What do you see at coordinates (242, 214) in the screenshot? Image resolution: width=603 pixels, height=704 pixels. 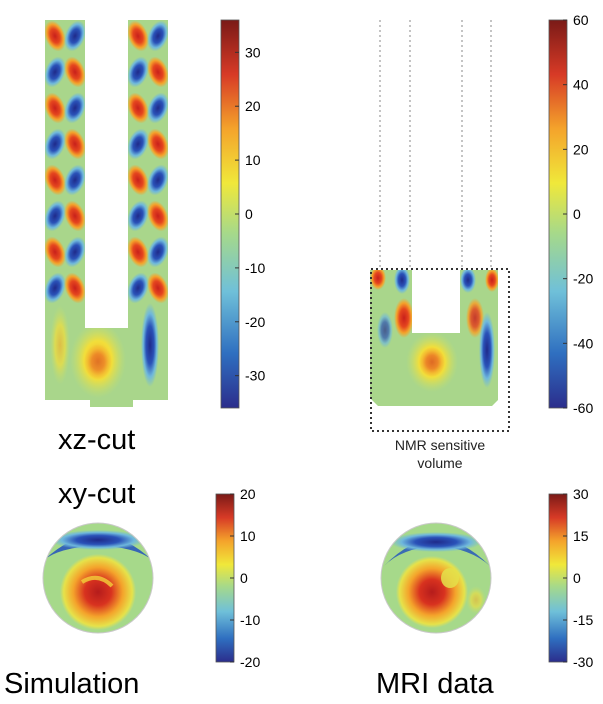 I see `colorbar-sim-xz: 30 20 10 0 -10 -20 -30` at bounding box center [242, 214].